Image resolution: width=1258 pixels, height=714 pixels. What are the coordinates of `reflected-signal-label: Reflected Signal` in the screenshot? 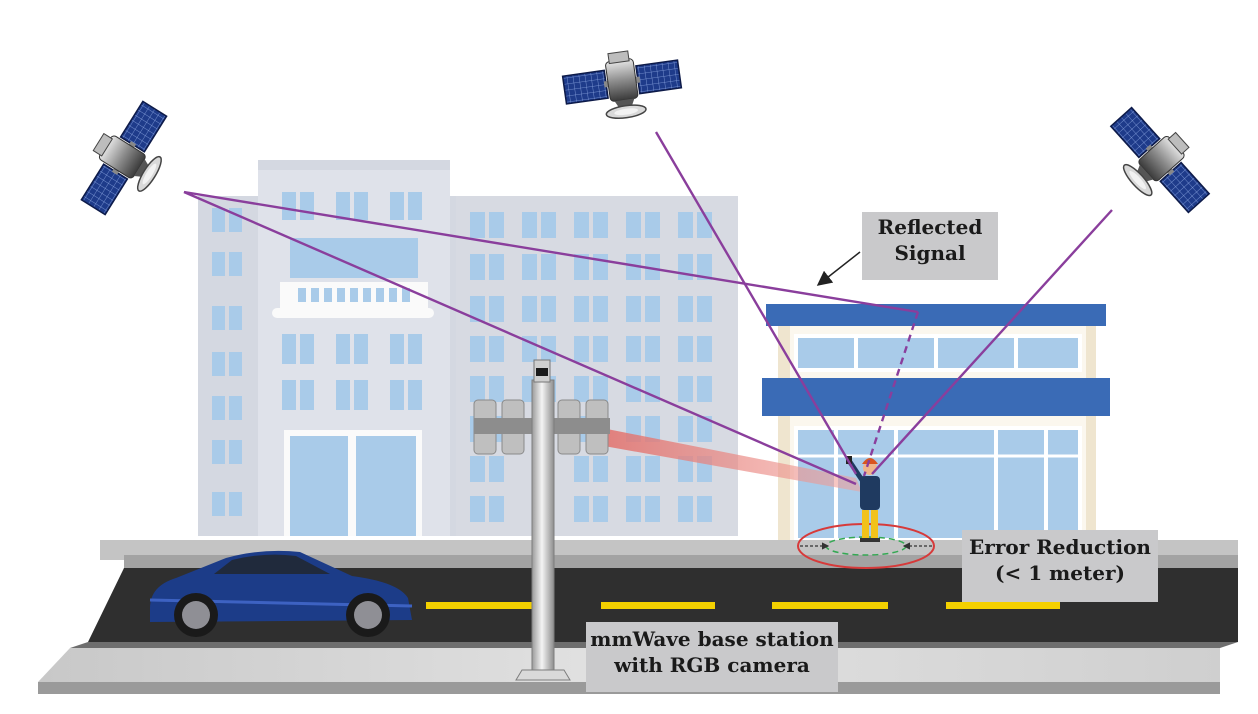 It's located at (930, 246).